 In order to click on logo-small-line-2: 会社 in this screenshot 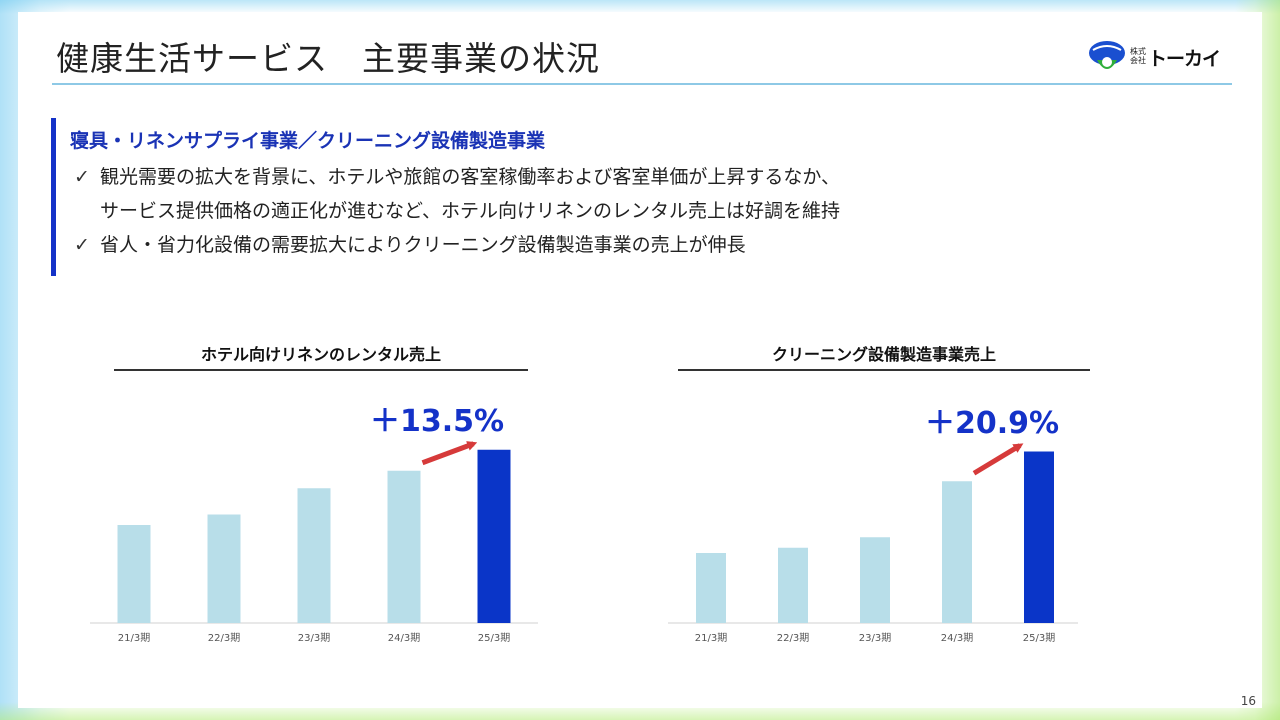, I will do `click(1138, 60)`.